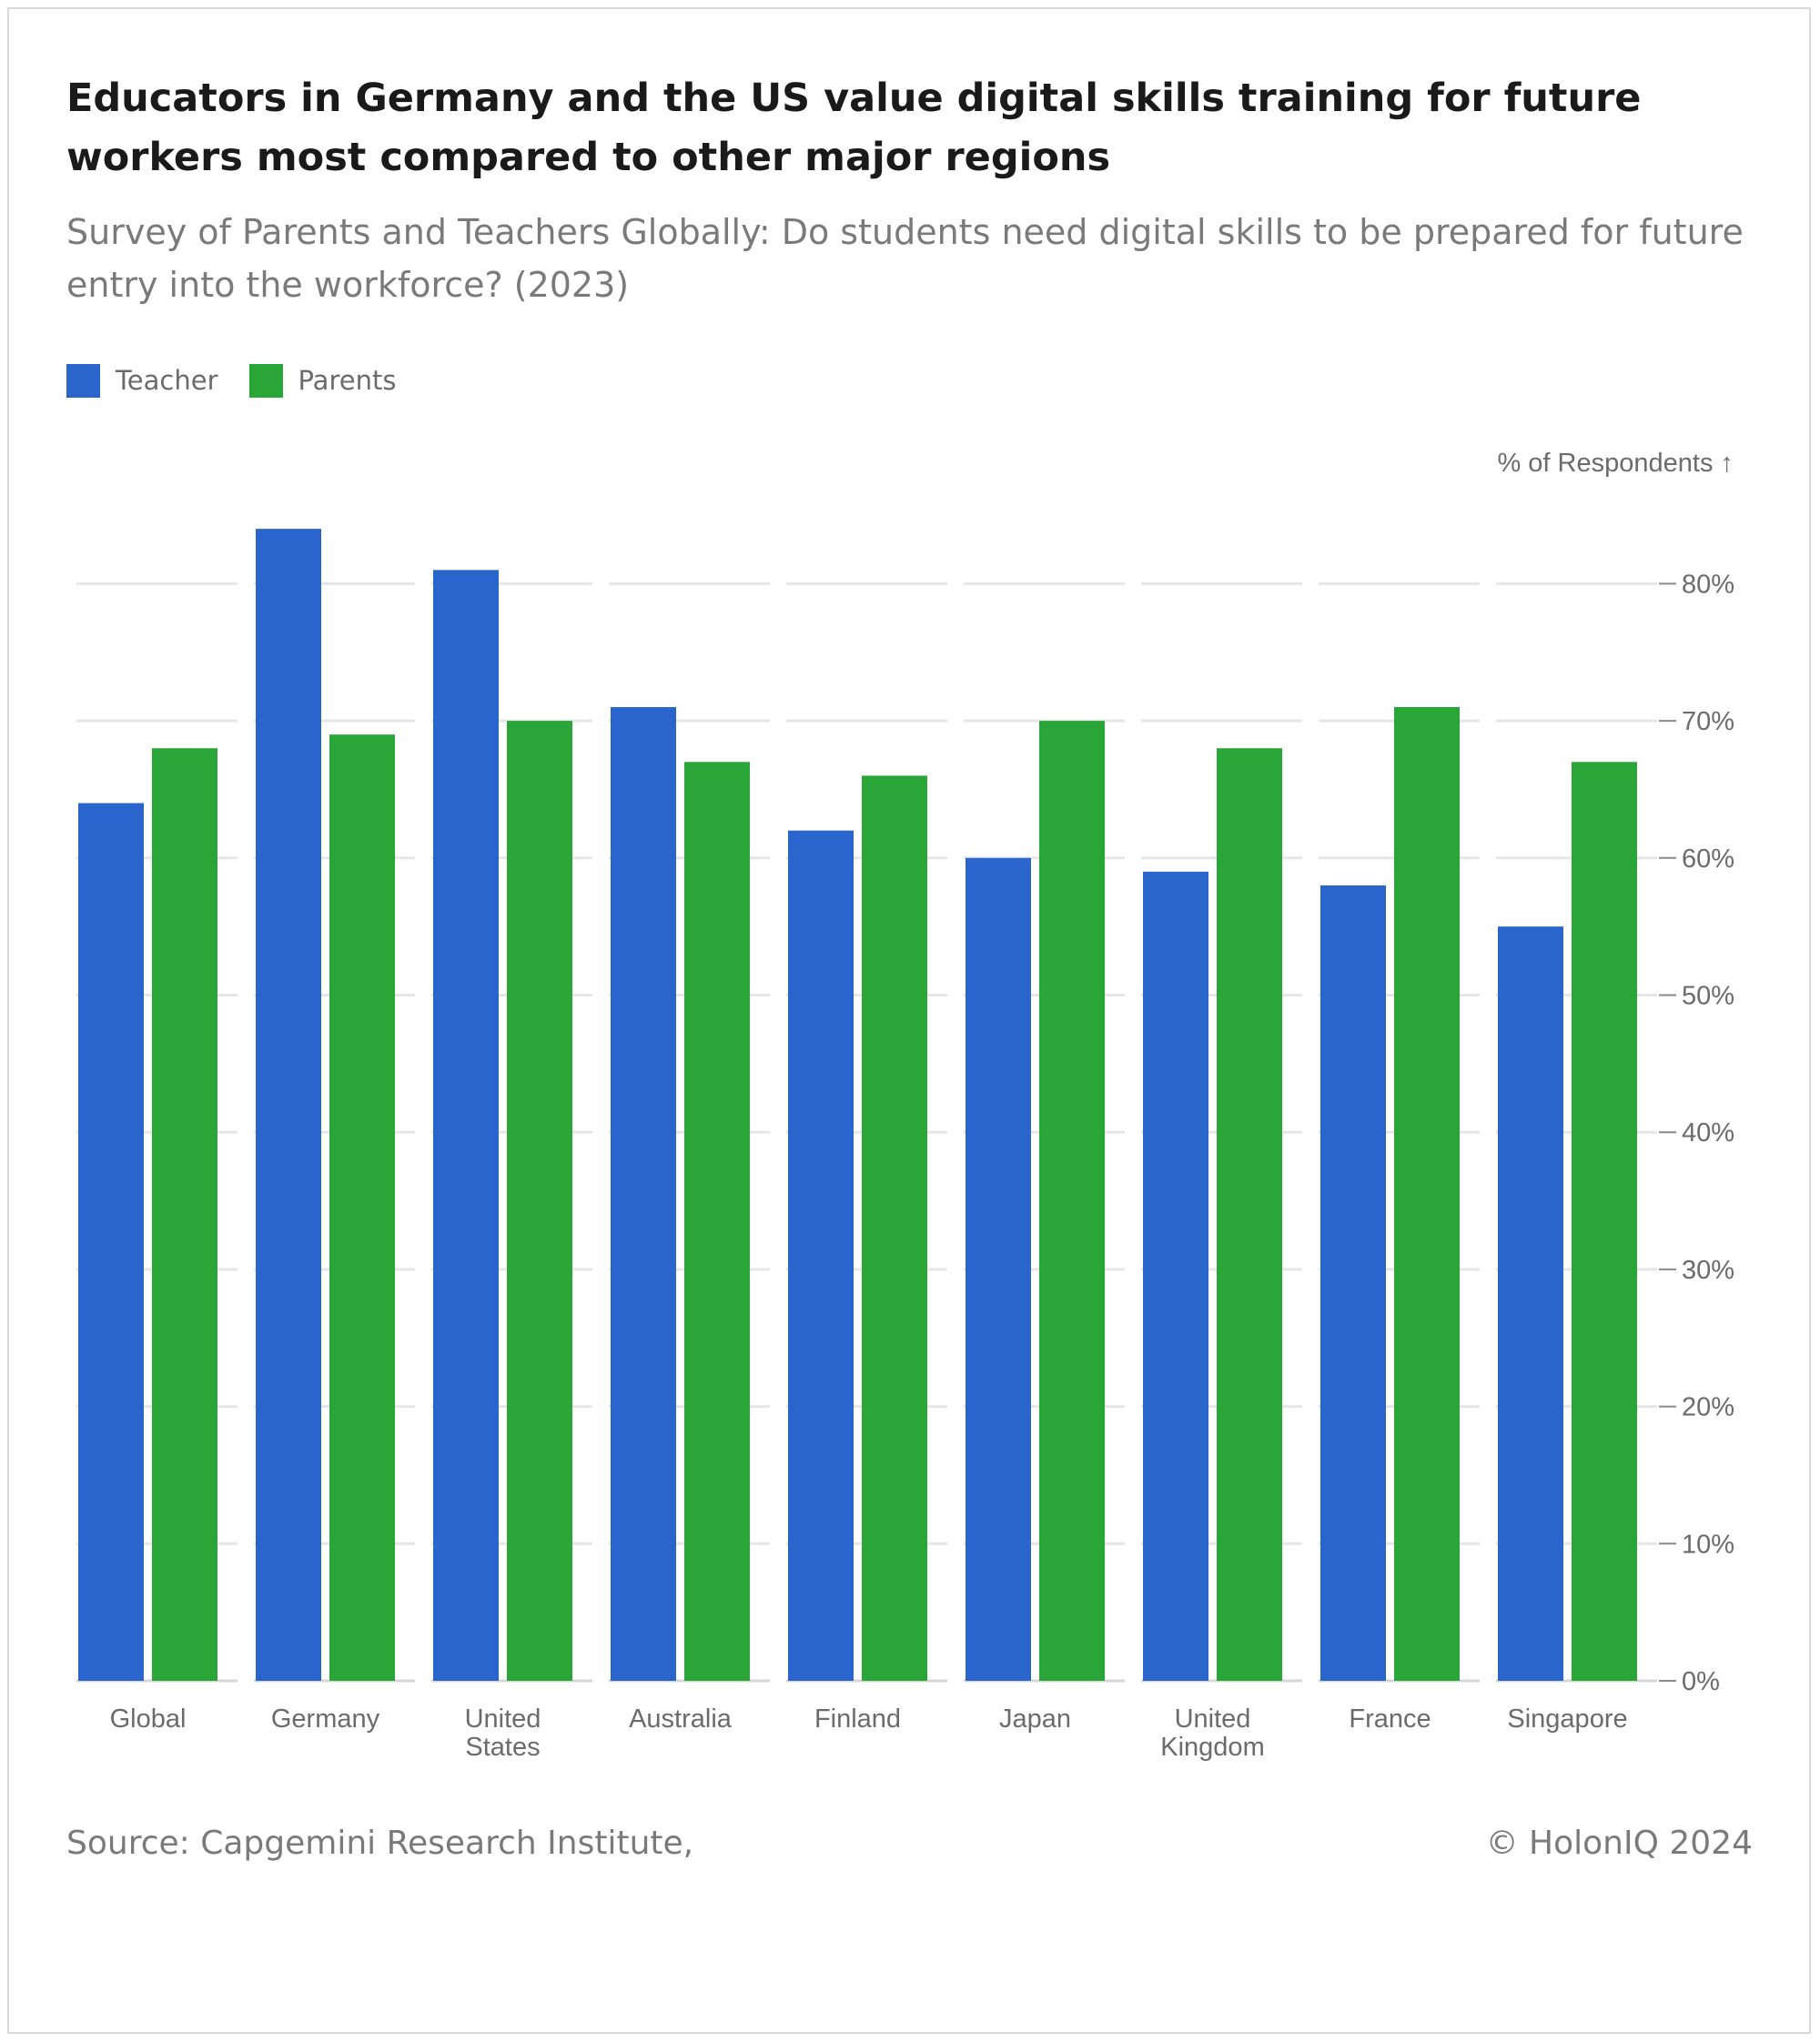 The image size is (1820, 2043). I want to click on y-tick-label: 70%, so click(1708, 721).